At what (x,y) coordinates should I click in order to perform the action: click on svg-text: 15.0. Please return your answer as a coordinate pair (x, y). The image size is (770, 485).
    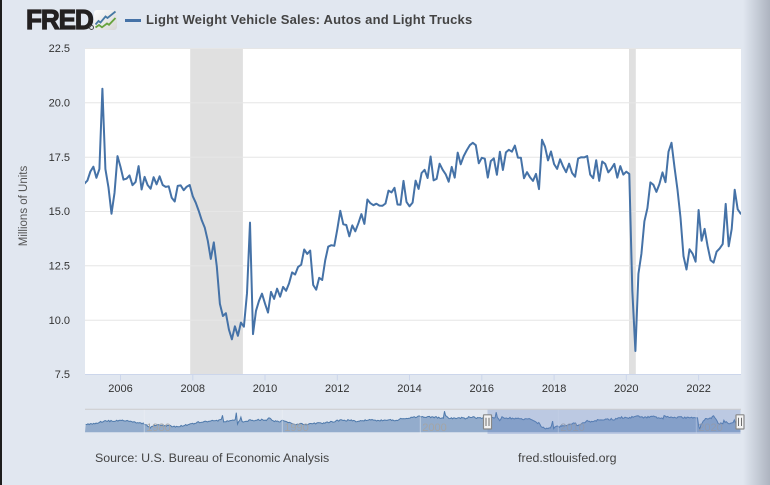
    Looking at the image, I should click on (59, 212).